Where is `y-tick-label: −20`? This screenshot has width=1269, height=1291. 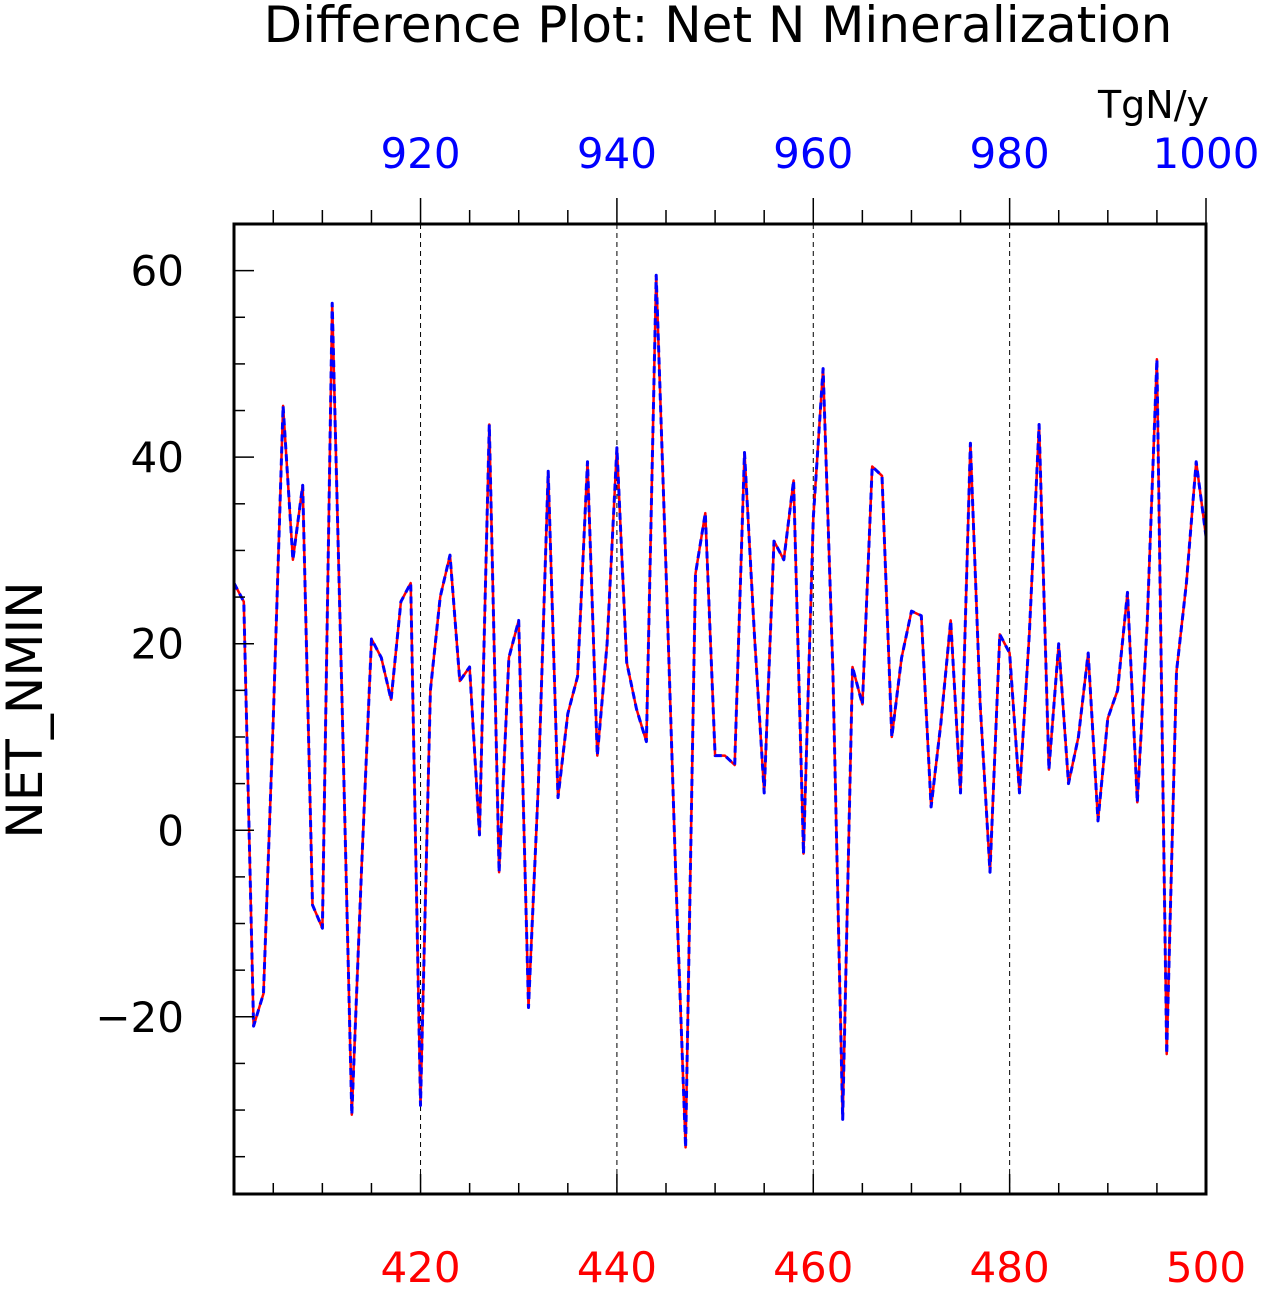 y-tick-label: −20 is located at coordinates (139, 1017).